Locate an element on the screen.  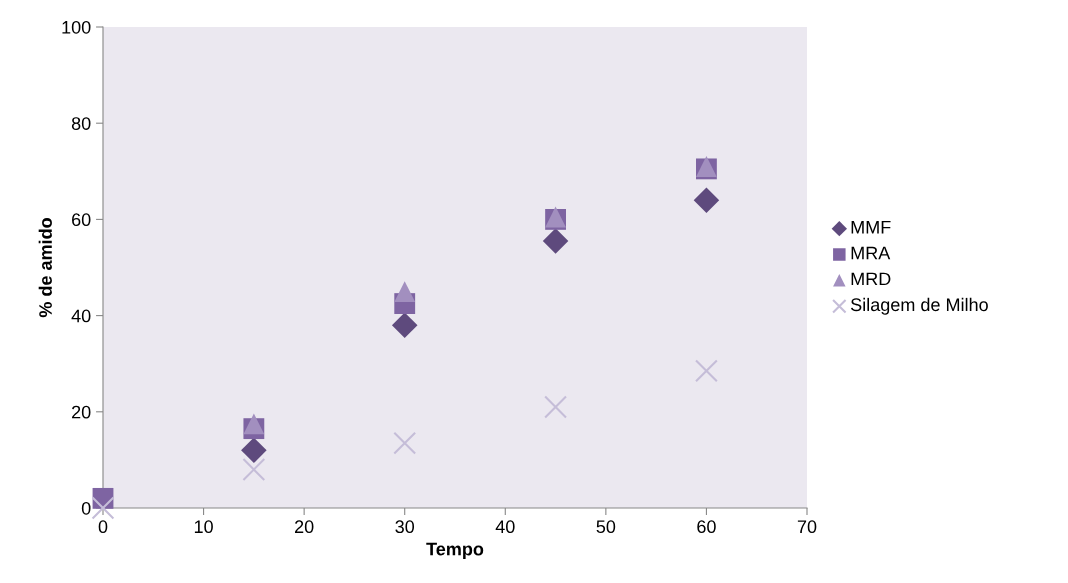
x-tick-label: 0 is located at coordinates (103, 527).